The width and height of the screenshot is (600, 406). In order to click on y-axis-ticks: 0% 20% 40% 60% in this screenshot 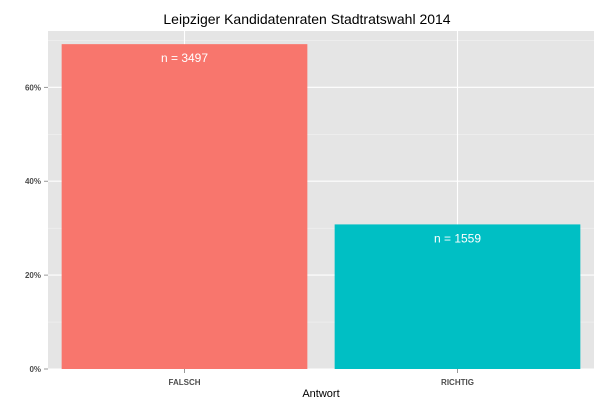, I will do `click(36, 228)`.